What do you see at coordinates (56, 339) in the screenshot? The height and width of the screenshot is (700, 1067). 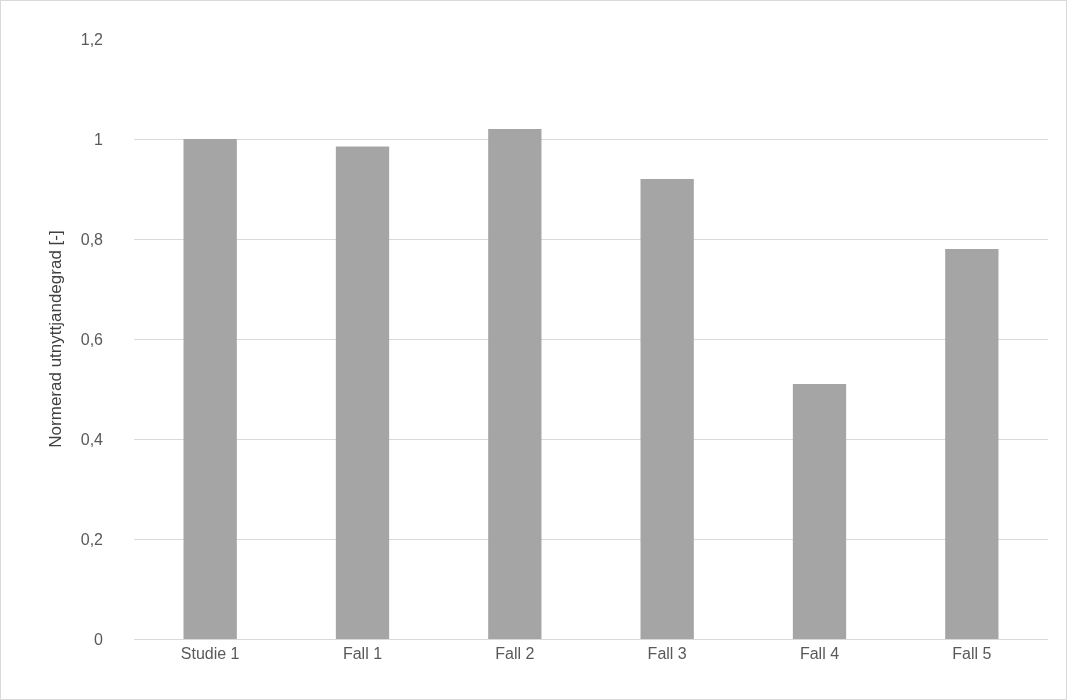 I see `y-axis-title: Normerad utnyttjandegrad [-]` at bounding box center [56, 339].